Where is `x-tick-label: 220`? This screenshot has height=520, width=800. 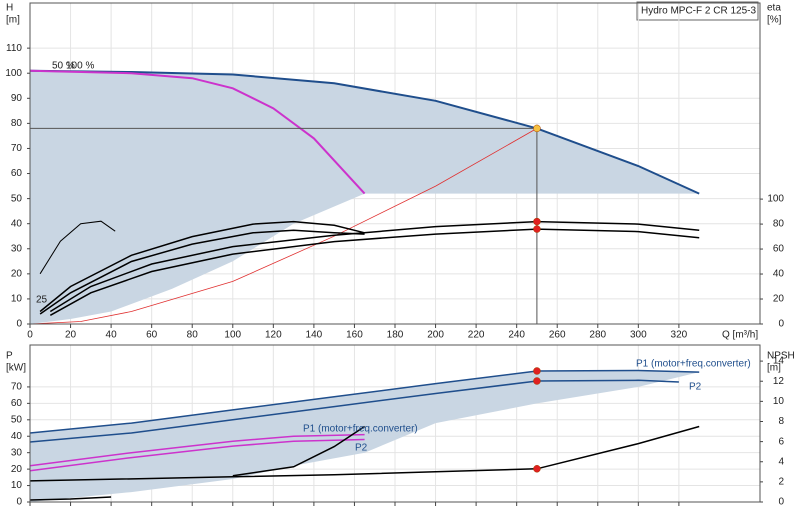
x-tick-label: 220 is located at coordinates (476, 335).